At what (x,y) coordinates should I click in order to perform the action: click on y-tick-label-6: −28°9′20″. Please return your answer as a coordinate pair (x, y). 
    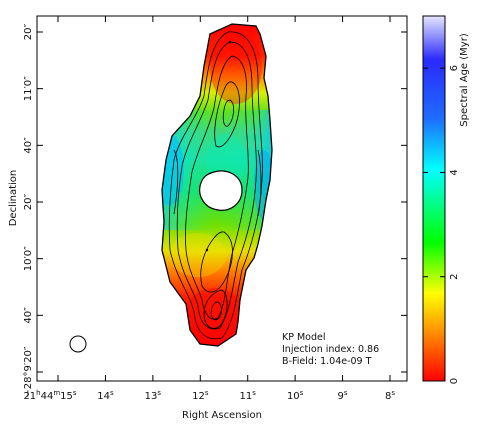
    Looking at the image, I should click on (28, 371).